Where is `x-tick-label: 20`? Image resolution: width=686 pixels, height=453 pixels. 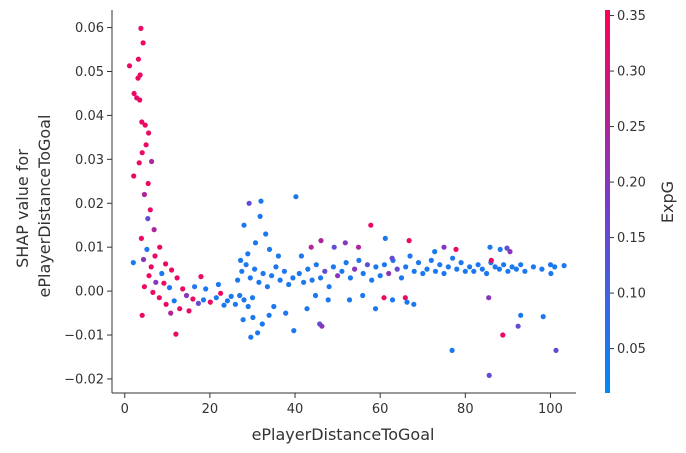 x-tick-label: 20 is located at coordinates (210, 409).